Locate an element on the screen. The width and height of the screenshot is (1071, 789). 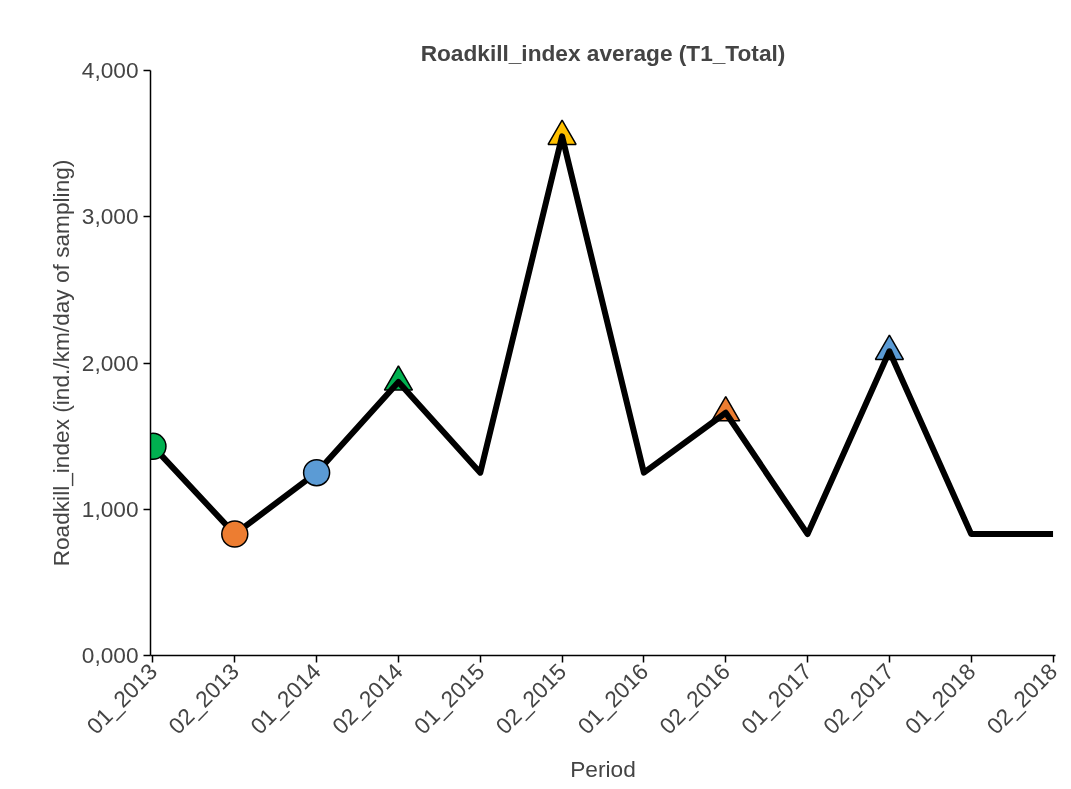
chart-title: Roadkill_index average (T1_Total) is located at coordinates (603, 52).